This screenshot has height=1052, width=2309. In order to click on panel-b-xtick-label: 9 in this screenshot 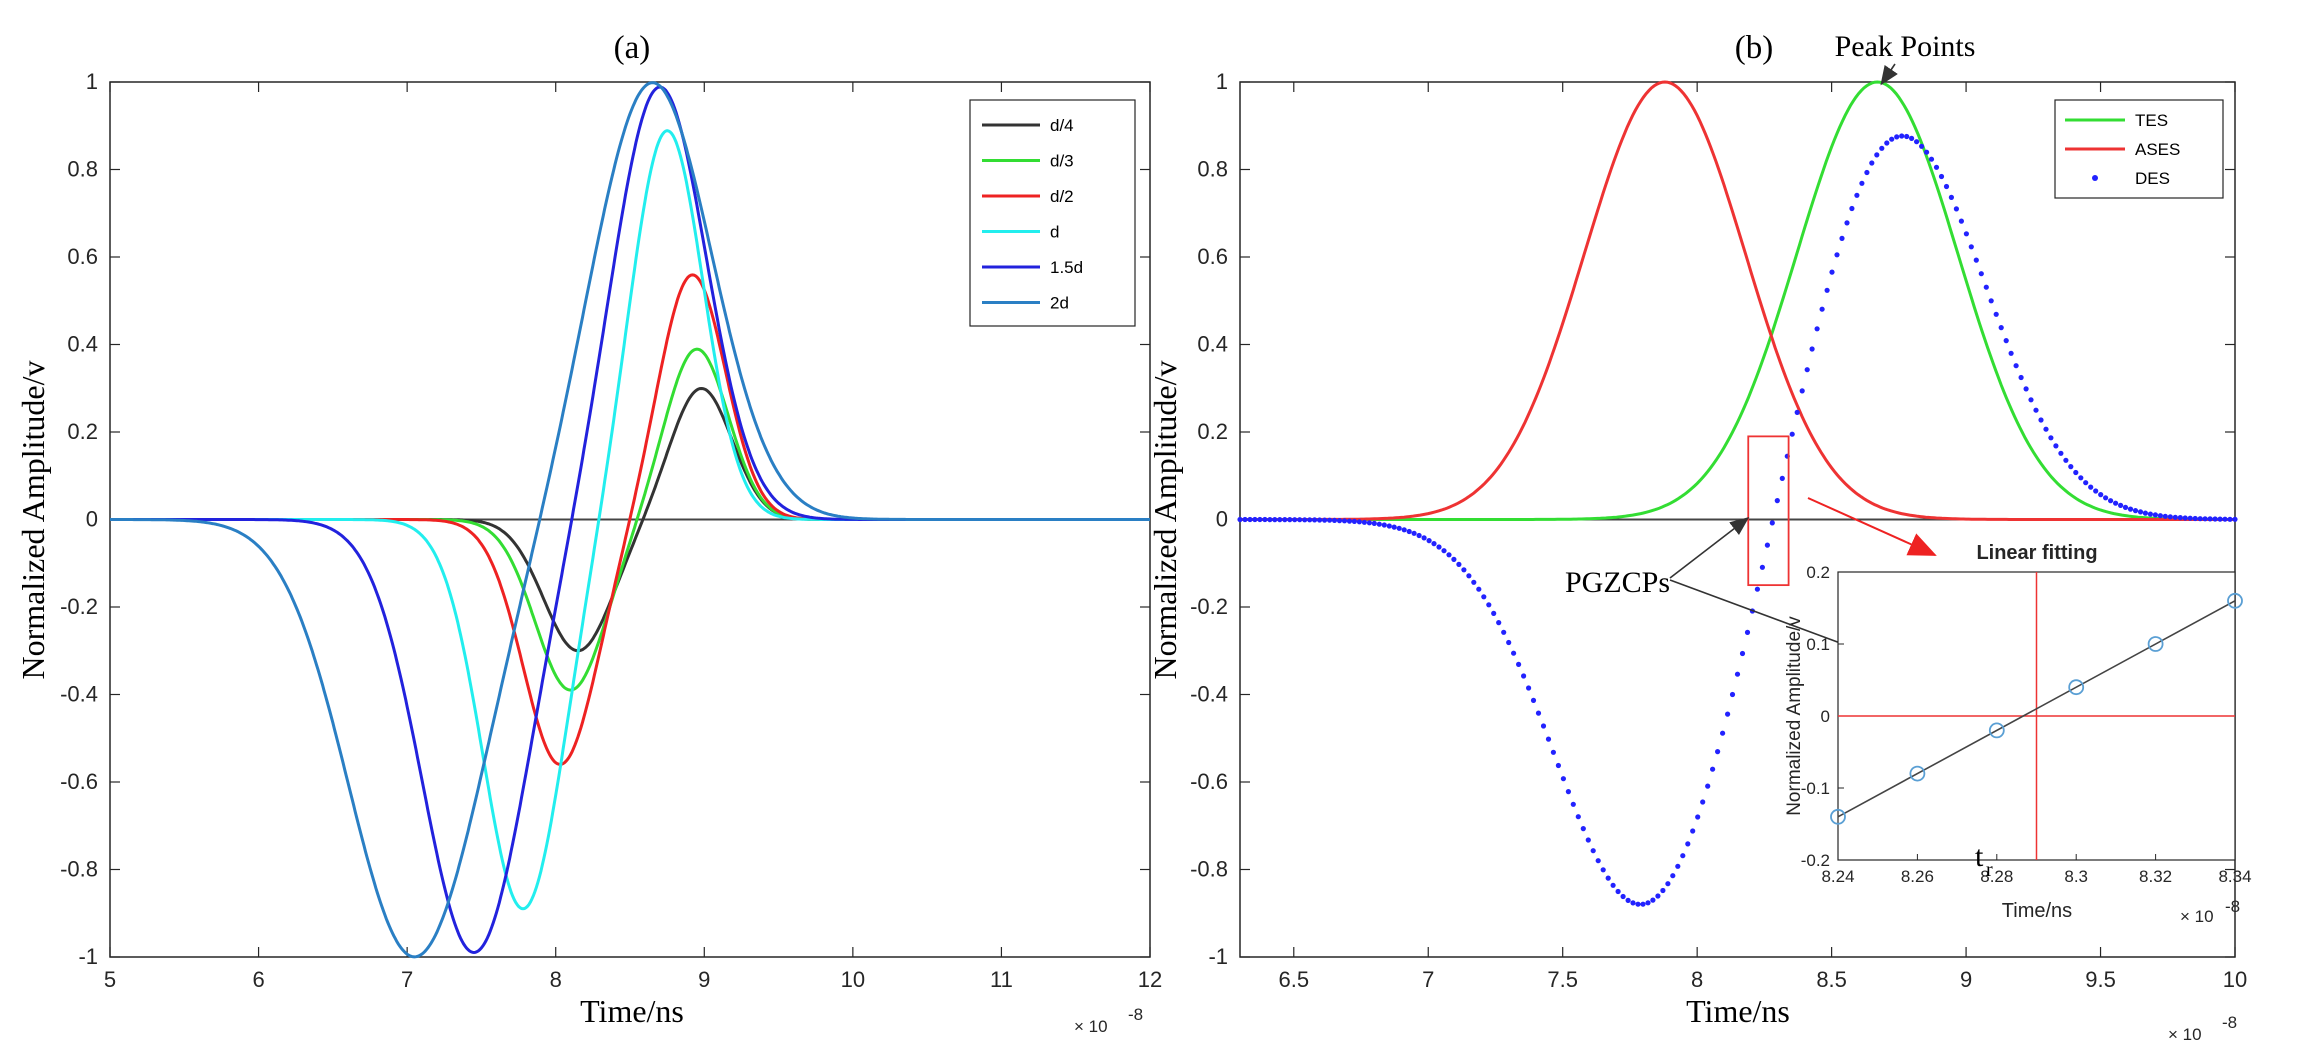, I will do `click(1966, 979)`.